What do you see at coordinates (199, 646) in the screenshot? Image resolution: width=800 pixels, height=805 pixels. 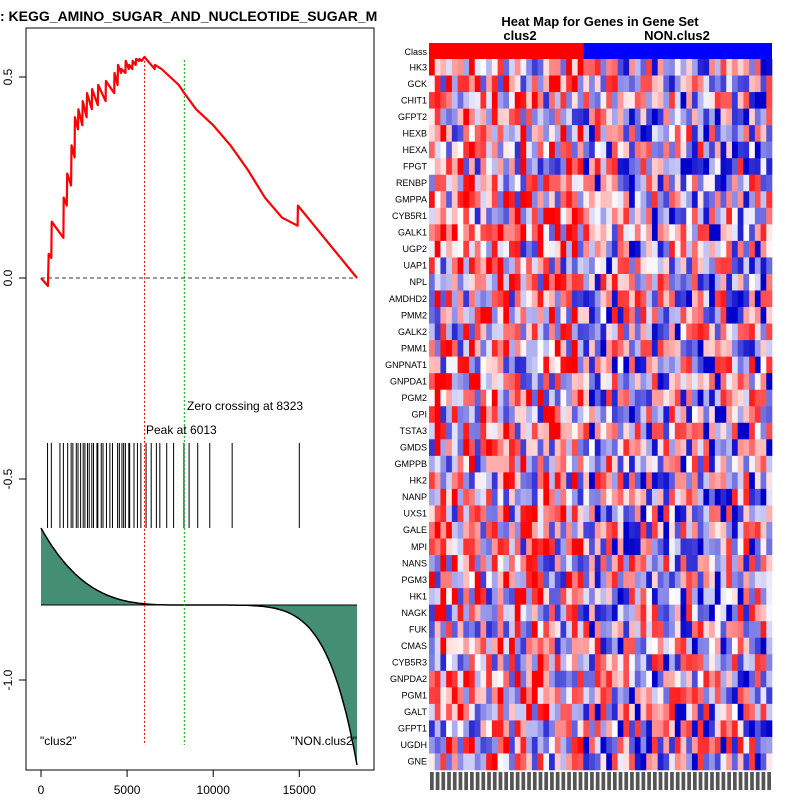 I see `ranked-metric-line` at bounding box center [199, 646].